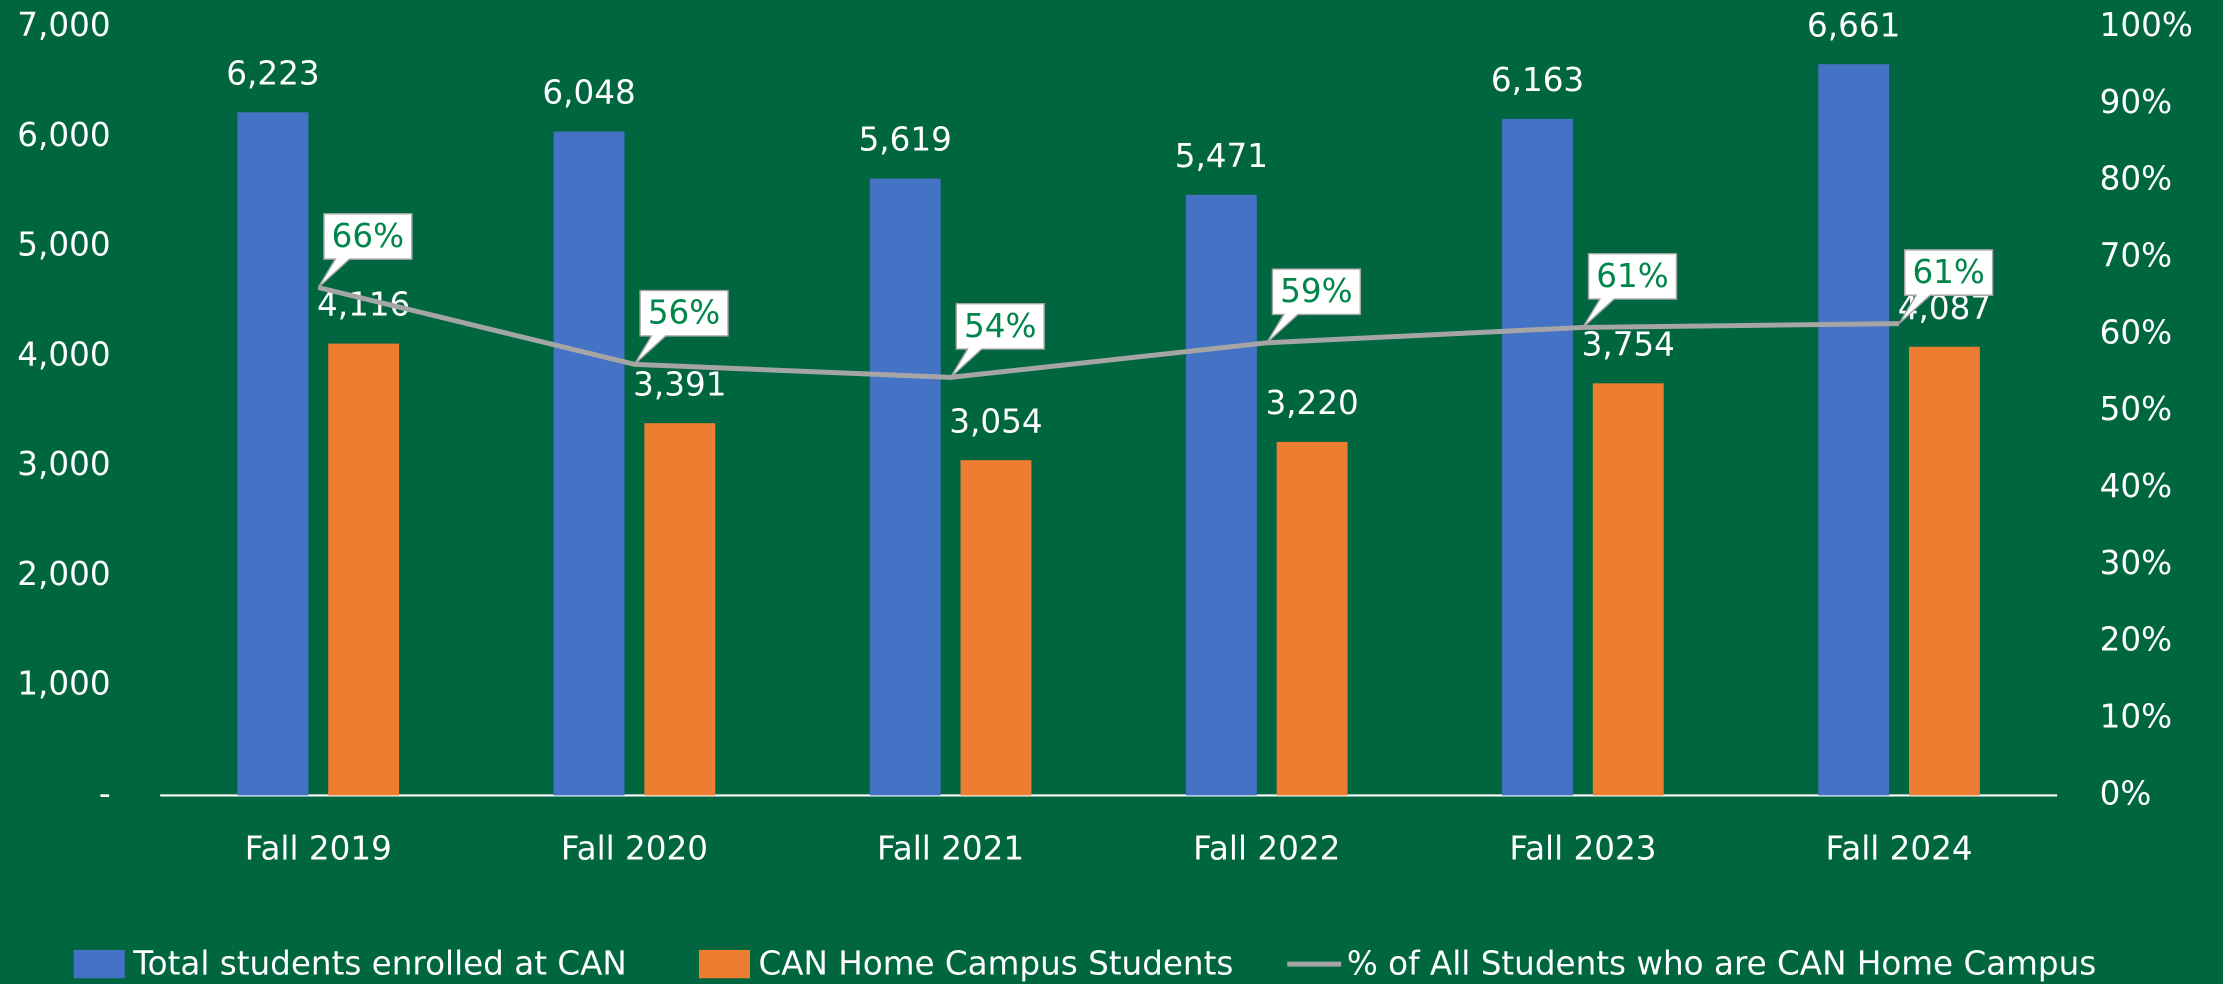 The height and width of the screenshot is (984, 2223). Describe the element at coordinates (2126, 793) in the screenshot. I see `y2-tick-label: 0%` at that location.